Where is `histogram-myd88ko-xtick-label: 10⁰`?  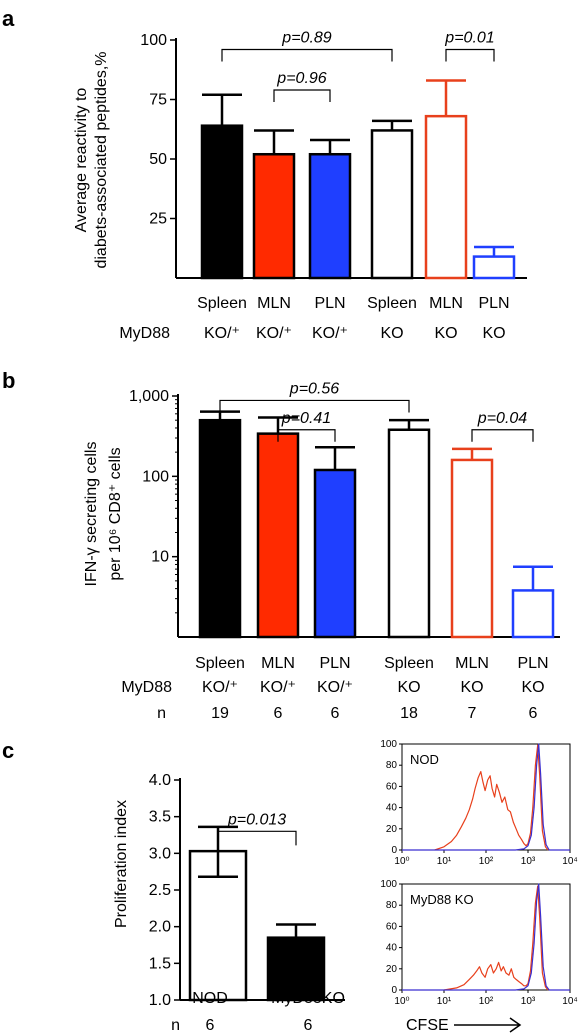 histogram-myd88ko-xtick-label: 10⁰ is located at coordinates (401, 1001).